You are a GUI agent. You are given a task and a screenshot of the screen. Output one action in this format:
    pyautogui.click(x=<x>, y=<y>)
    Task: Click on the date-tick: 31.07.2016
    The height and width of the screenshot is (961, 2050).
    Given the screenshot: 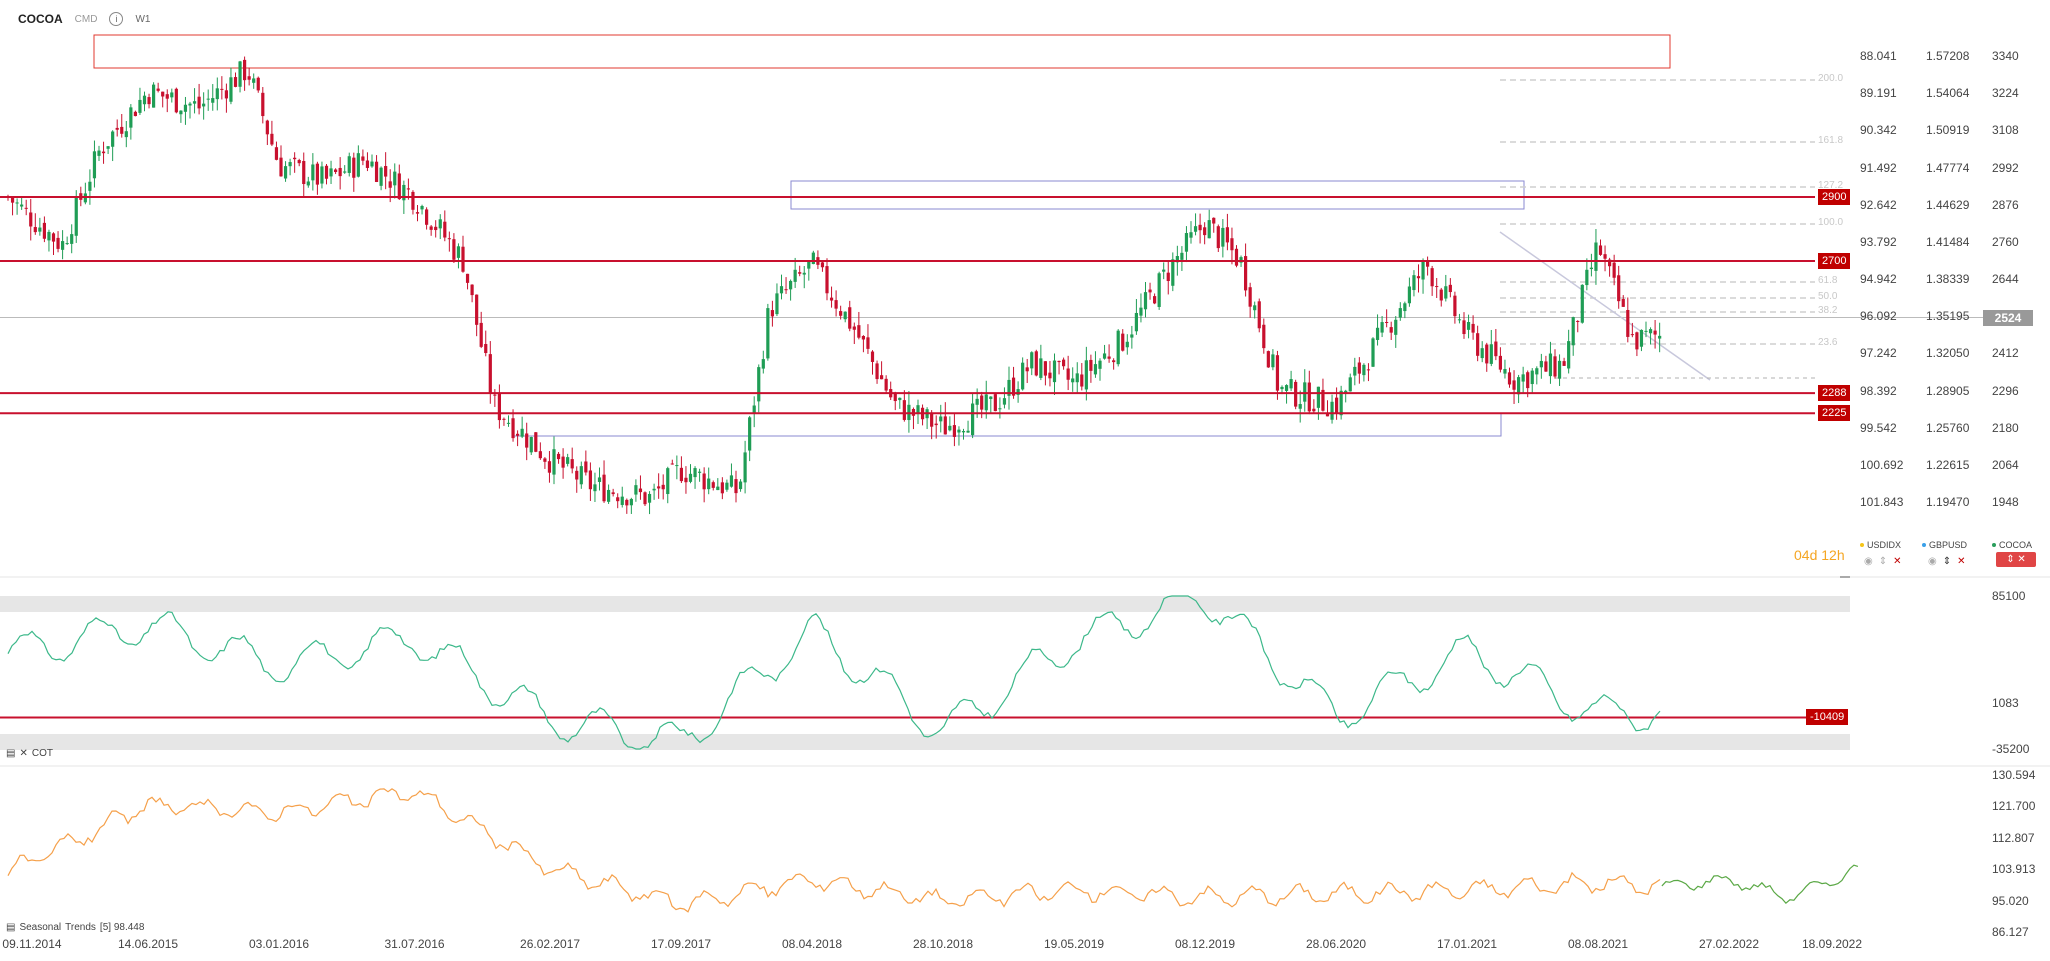 What is the action you would take?
    pyautogui.click(x=414, y=944)
    